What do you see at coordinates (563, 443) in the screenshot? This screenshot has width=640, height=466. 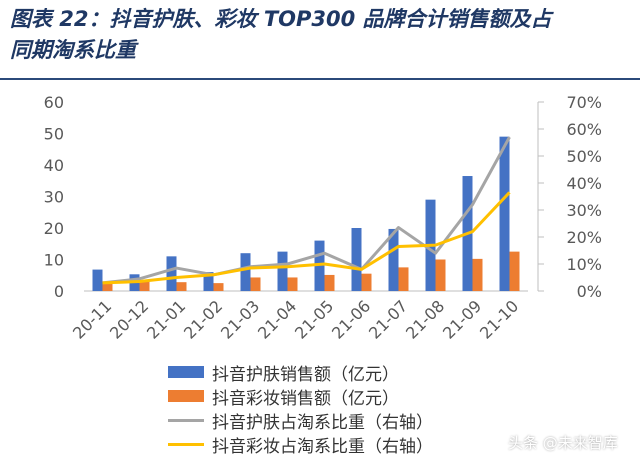 I see `watermark: 头条 @未来智库` at bounding box center [563, 443].